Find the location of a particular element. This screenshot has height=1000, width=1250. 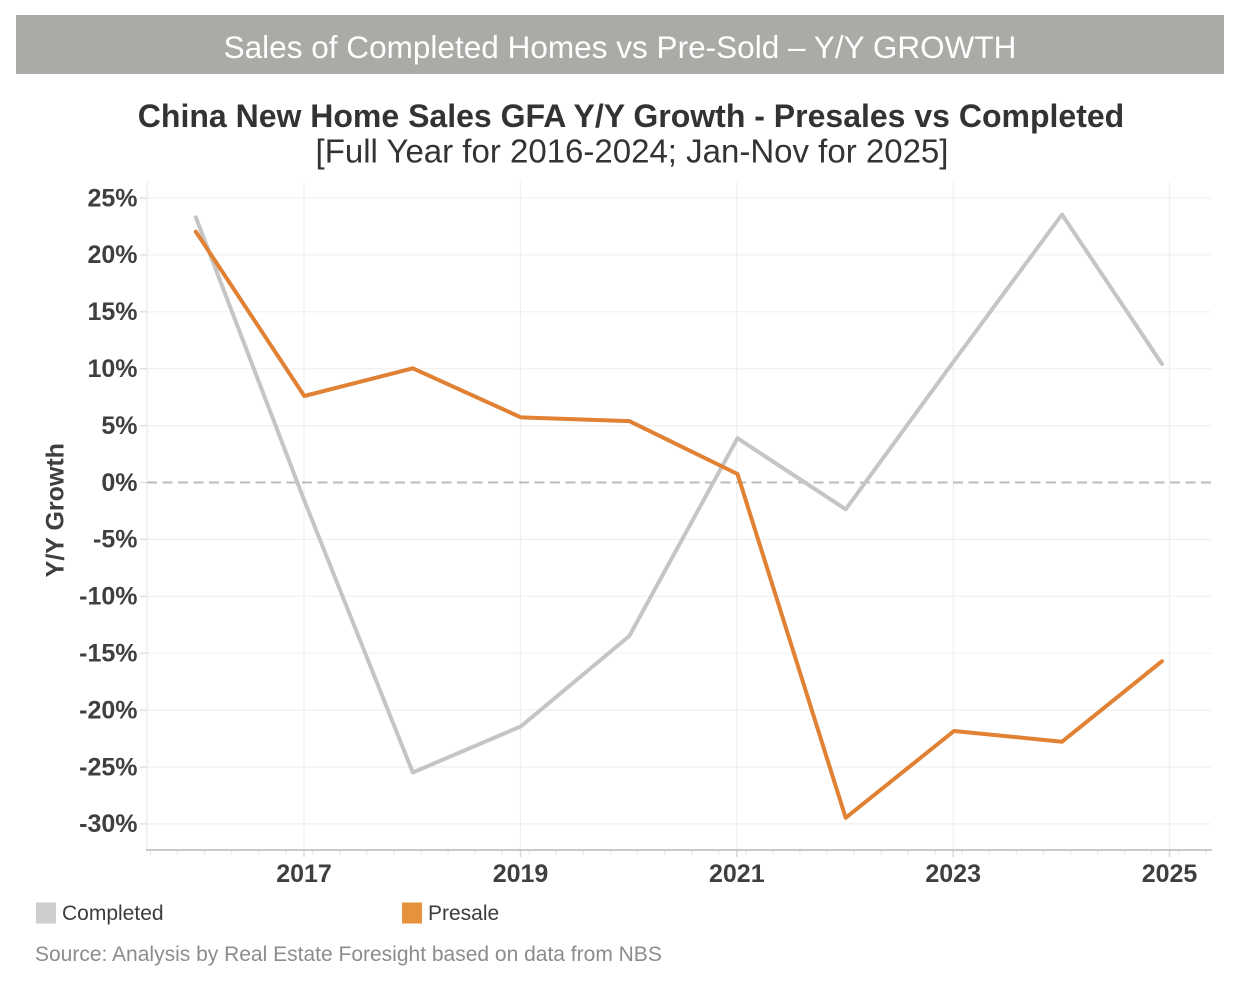

svg-text: 20% is located at coordinates (112, 255).